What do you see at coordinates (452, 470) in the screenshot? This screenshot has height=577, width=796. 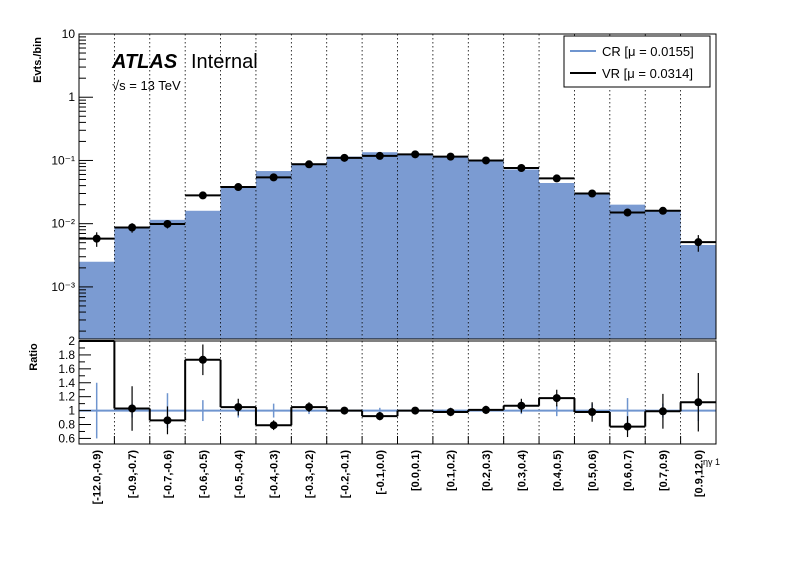 I see `x-tick-label: [0.1,0.2)` at bounding box center [452, 470].